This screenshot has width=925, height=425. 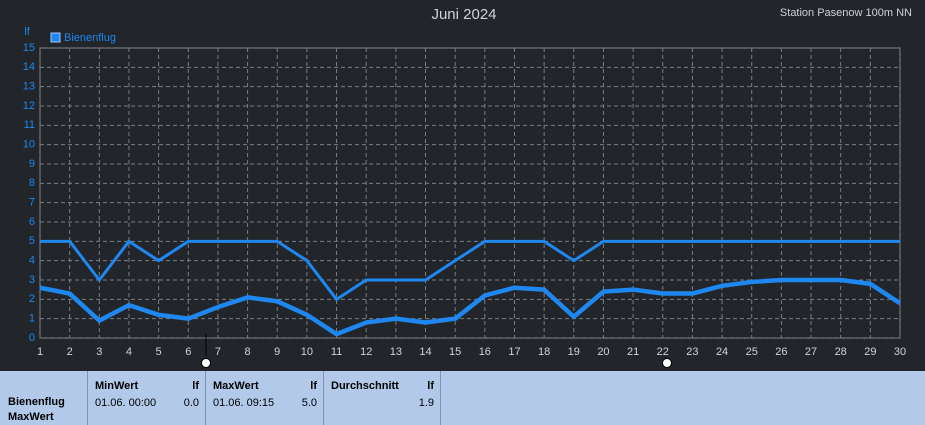 I want to click on x-tick-label: 11, so click(x=336, y=352).